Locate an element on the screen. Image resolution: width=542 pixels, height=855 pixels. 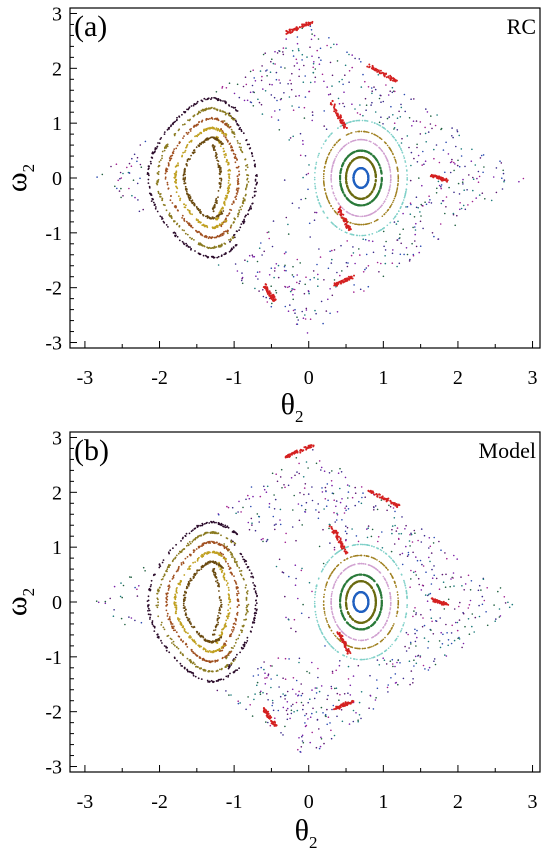
y-tick-label: 2 is located at coordinates (57, 69).